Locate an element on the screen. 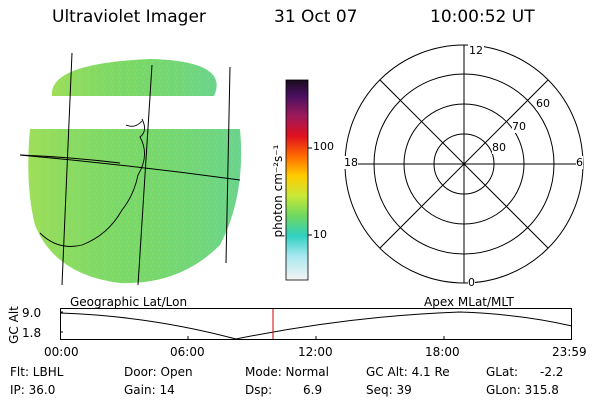 This screenshot has width=600, height=400. geo-caption: Geographic Lat/Lon is located at coordinates (129, 302).